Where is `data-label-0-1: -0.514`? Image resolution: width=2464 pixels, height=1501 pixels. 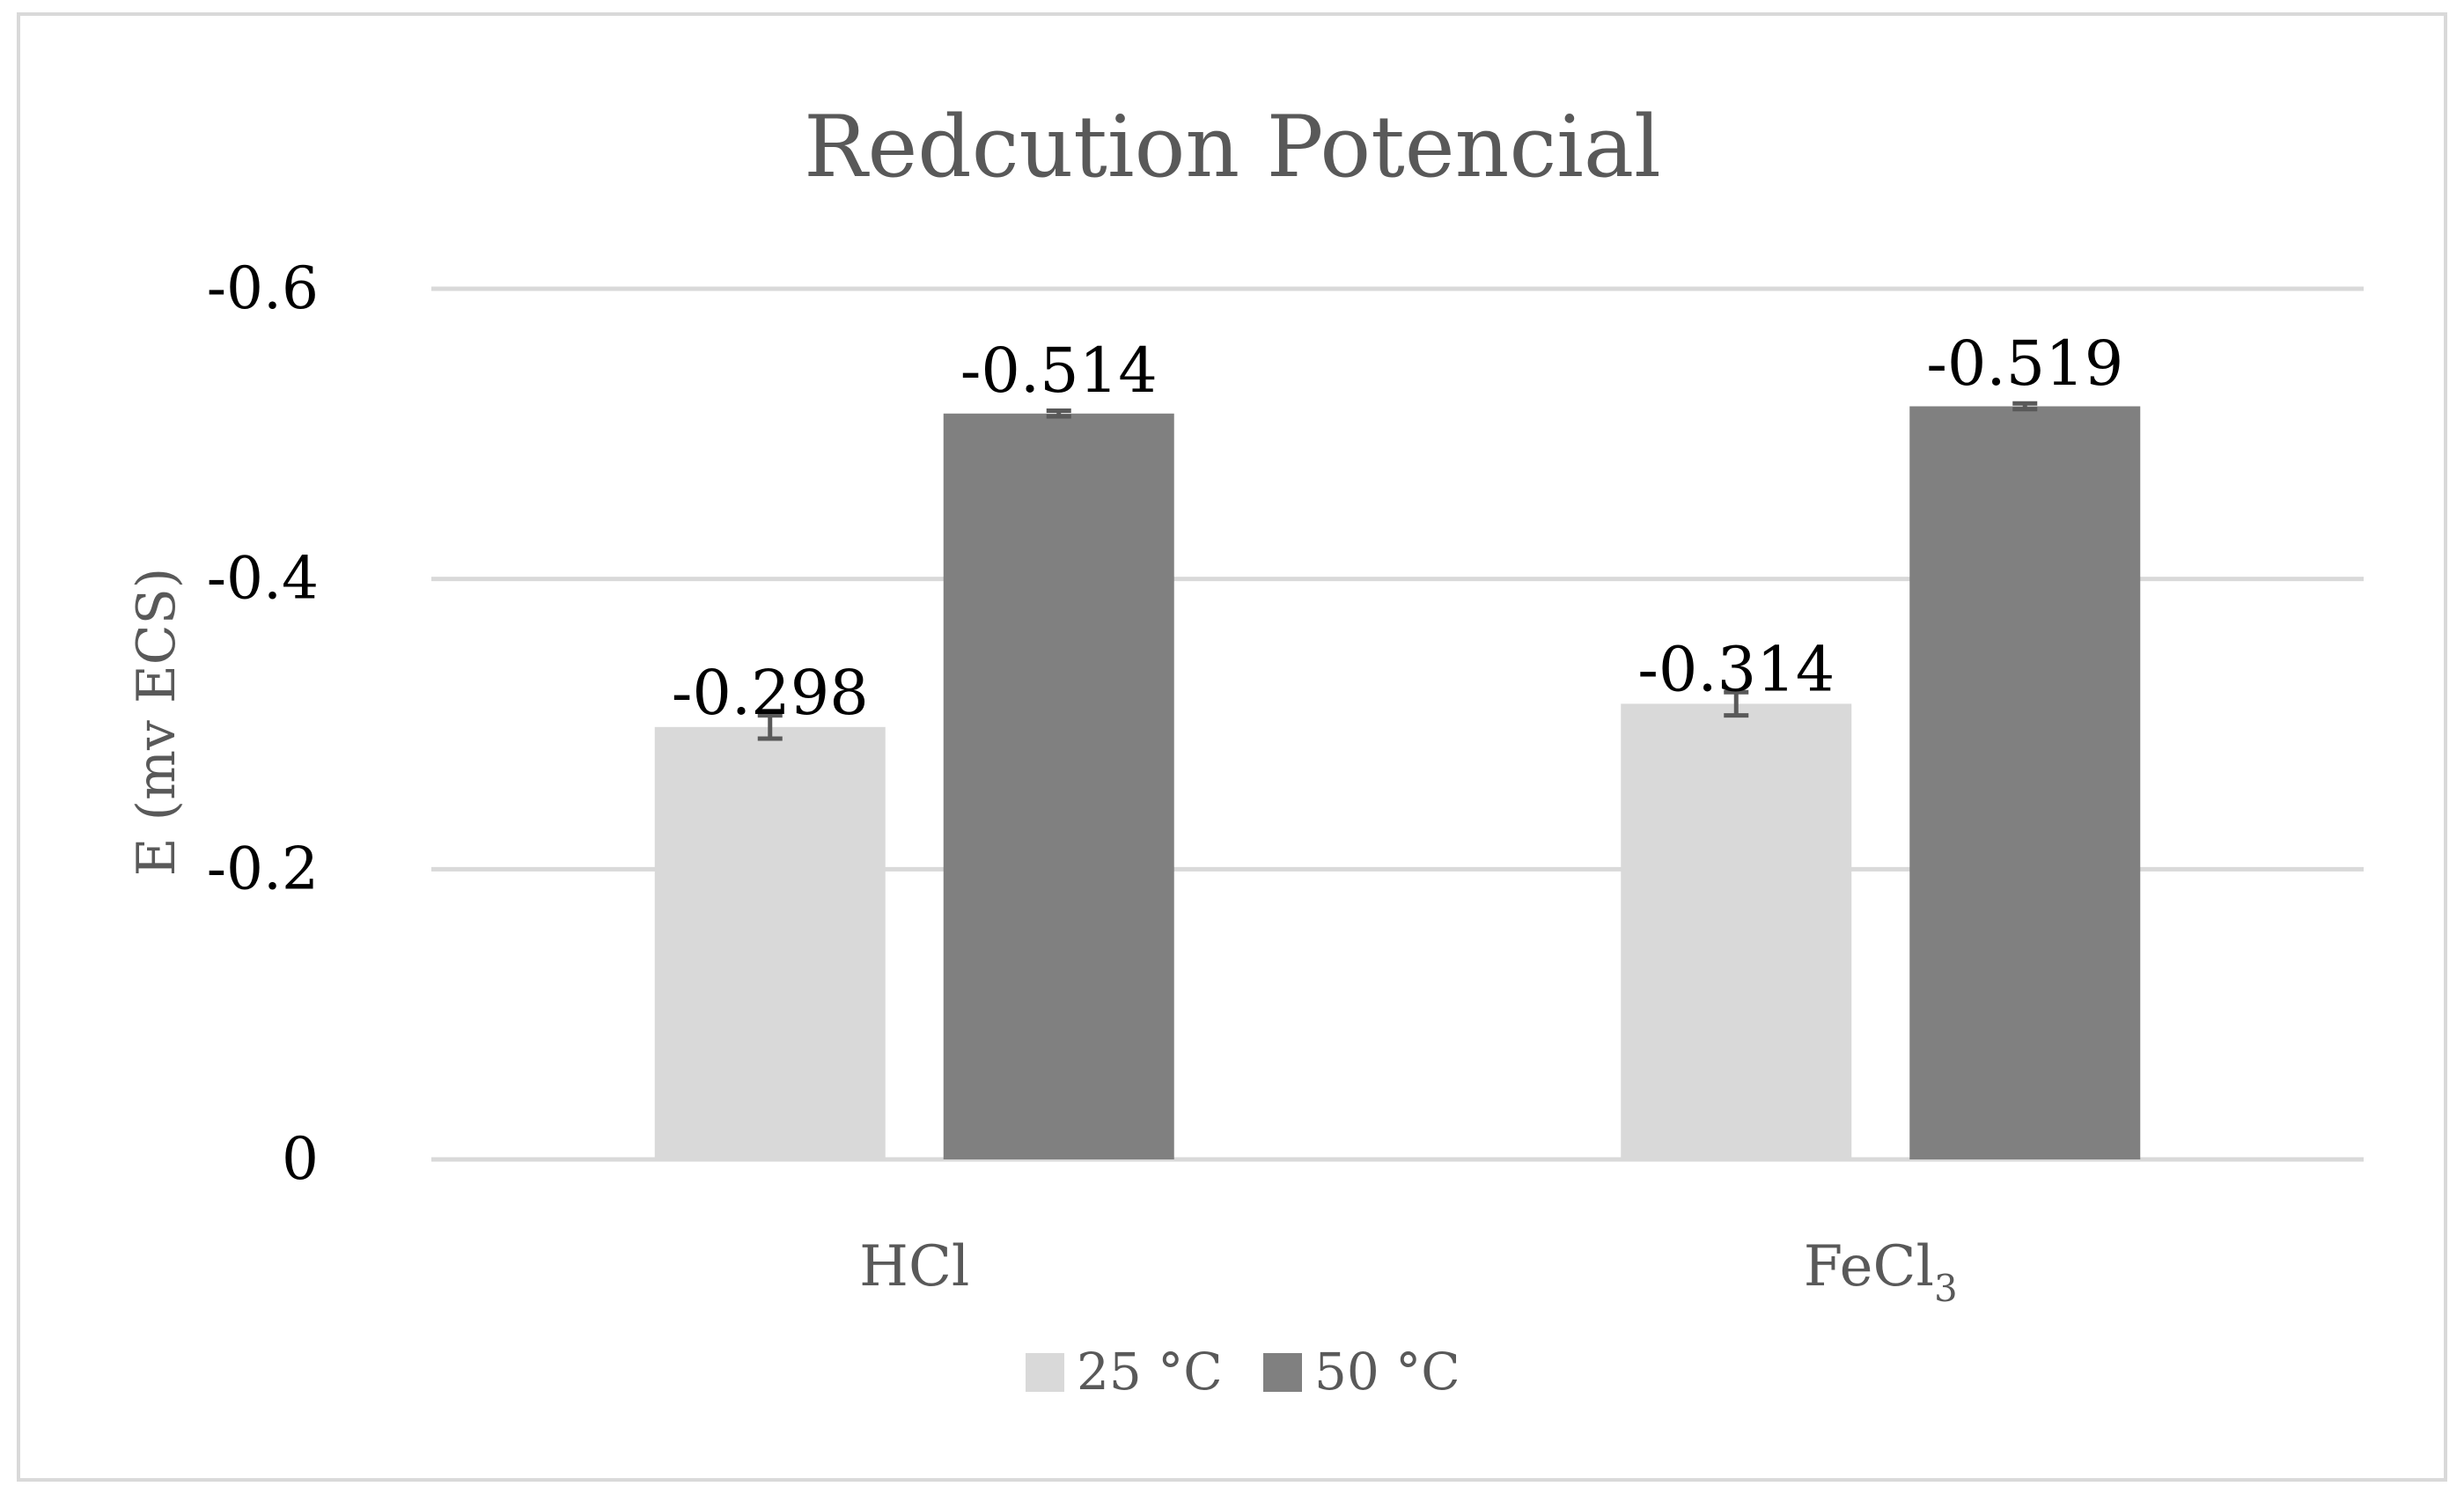
data-label-0-1: -0.514 is located at coordinates (1059, 371).